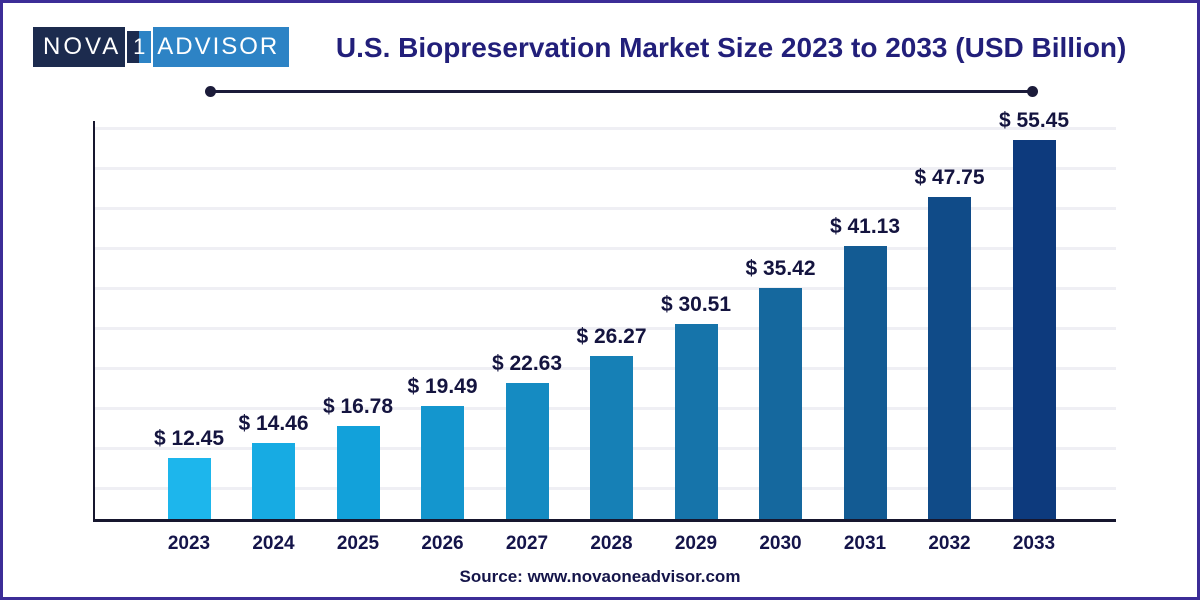 The image size is (1200, 600). Describe the element at coordinates (221, 47) in the screenshot. I see `logo-text-advisor: ADVISOR` at that location.